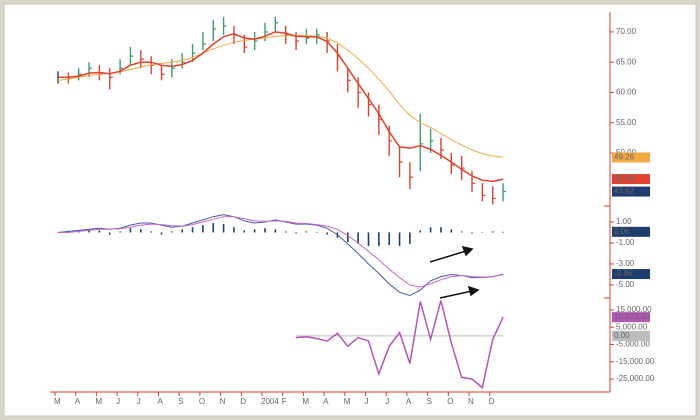 This screenshot has width=700, height=420. What do you see at coordinates (624, 221) in the screenshot?
I see `y-tick-label: 1.00` at bounding box center [624, 221].